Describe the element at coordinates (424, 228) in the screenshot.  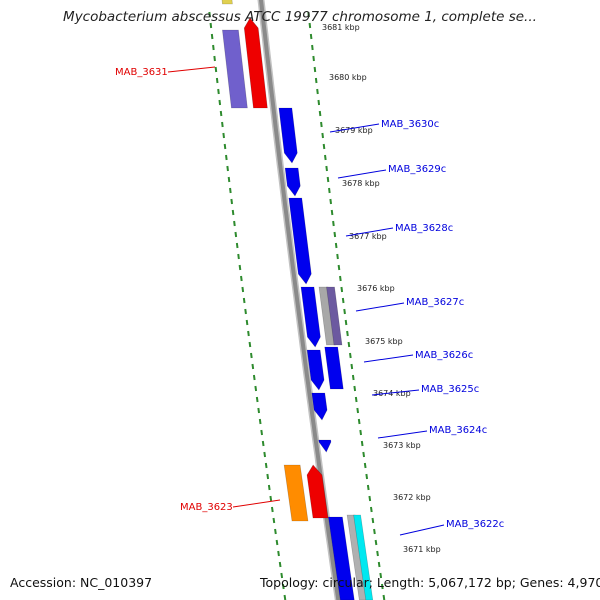
I see `gene-label-reverse: MAB_3628c` at that location.